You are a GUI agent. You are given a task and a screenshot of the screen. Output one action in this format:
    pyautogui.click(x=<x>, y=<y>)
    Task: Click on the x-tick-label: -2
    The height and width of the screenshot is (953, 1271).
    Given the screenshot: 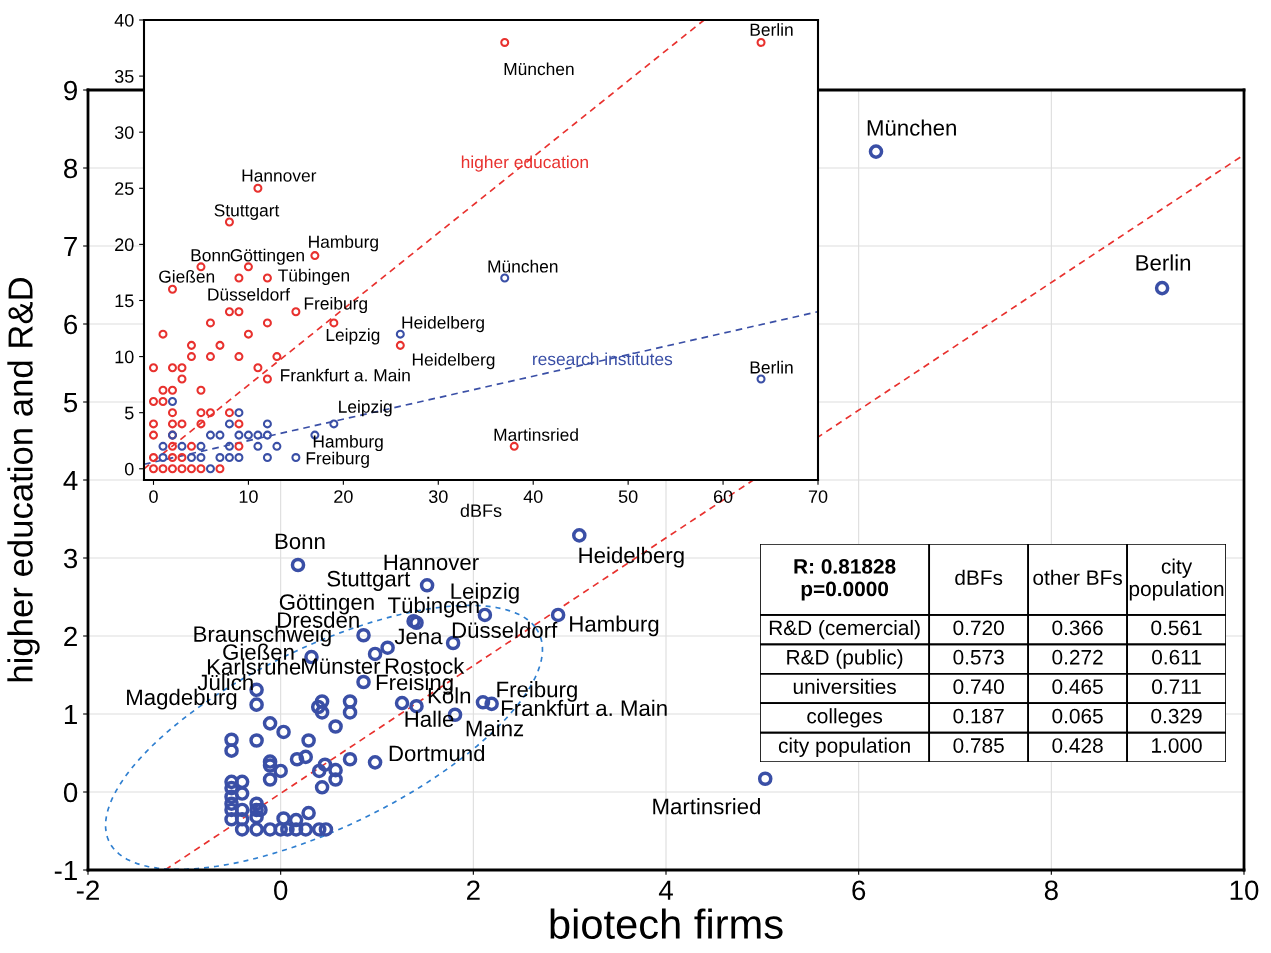 What is the action you would take?
    pyautogui.click(x=87, y=890)
    